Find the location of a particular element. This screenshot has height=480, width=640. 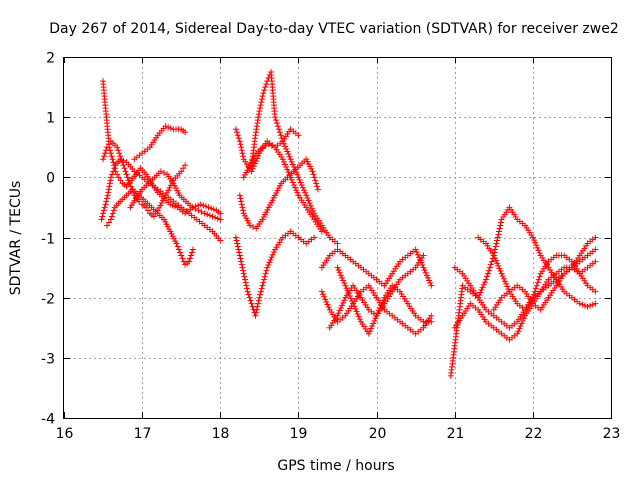

y-tick-label: 0 is located at coordinates (50, 179).